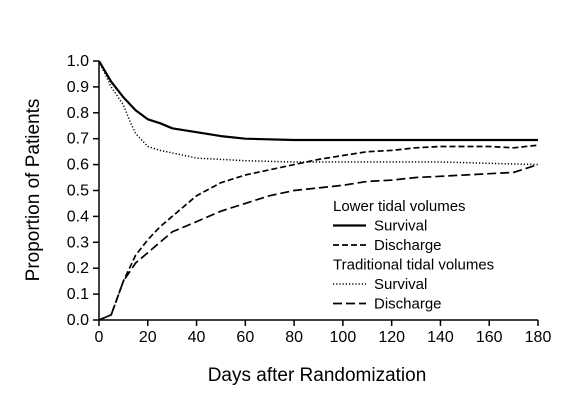 The width and height of the screenshot is (588, 406). Describe the element at coordinates (33, 190) in the screenshot. I see `y-axis-title: Proportion of Patients` at that location.